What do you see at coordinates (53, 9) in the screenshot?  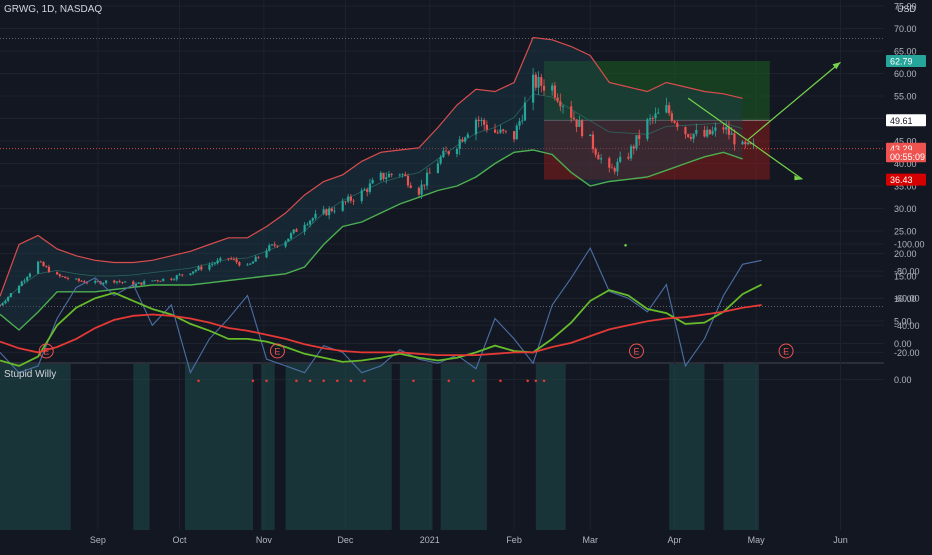 I see `symbol-header: GRWG, 1D, NASDAQ` at bounding box center [53, 9].